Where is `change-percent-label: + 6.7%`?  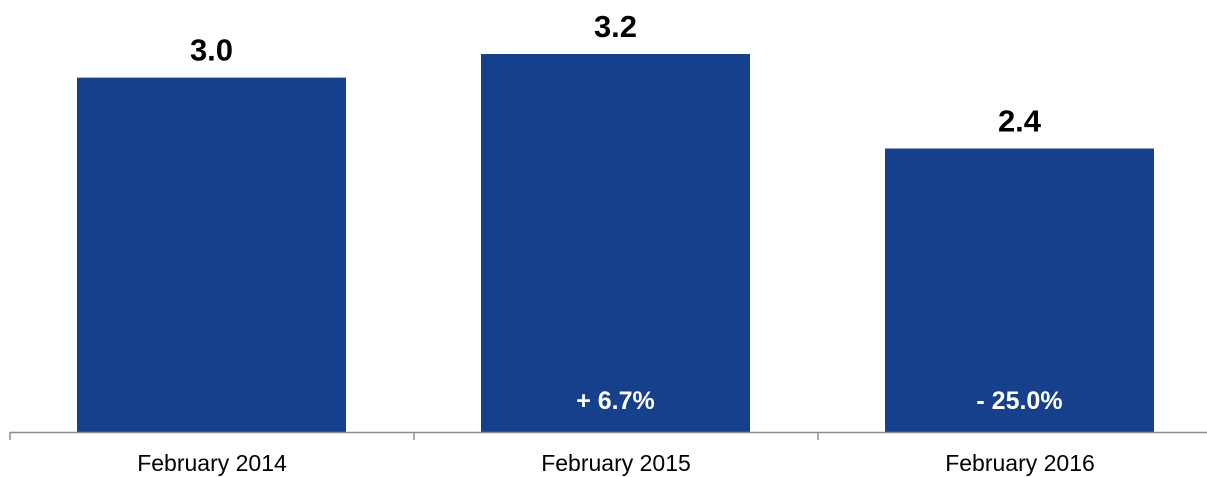 change-percent-label: + 6.7% is located at coordinates (615, 401).